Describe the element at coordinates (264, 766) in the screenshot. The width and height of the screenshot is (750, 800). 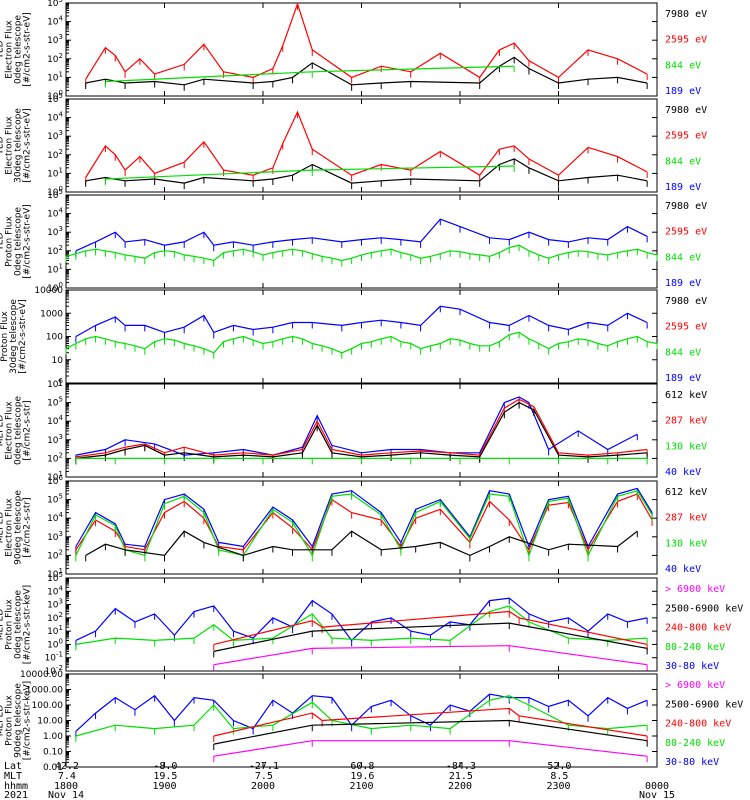
I see `x-lat-value: -27.1` at that location.